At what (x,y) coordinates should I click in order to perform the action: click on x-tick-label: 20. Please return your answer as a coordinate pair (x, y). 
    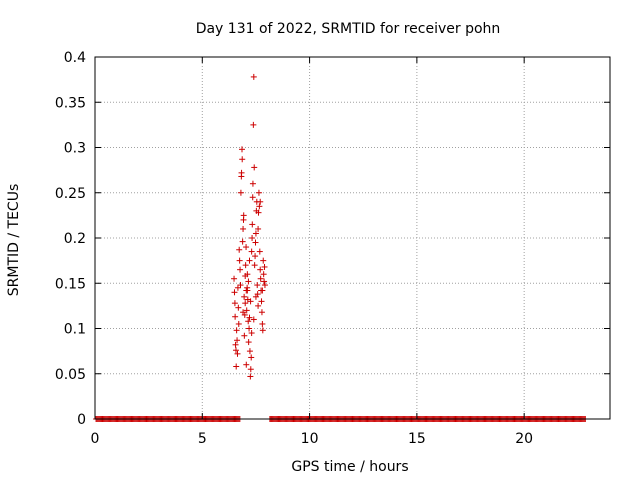
    Looking at the image, I should click on (524, 439).